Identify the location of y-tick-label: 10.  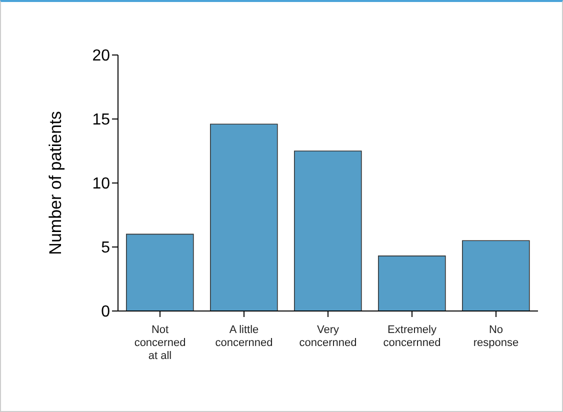
(101, 184).